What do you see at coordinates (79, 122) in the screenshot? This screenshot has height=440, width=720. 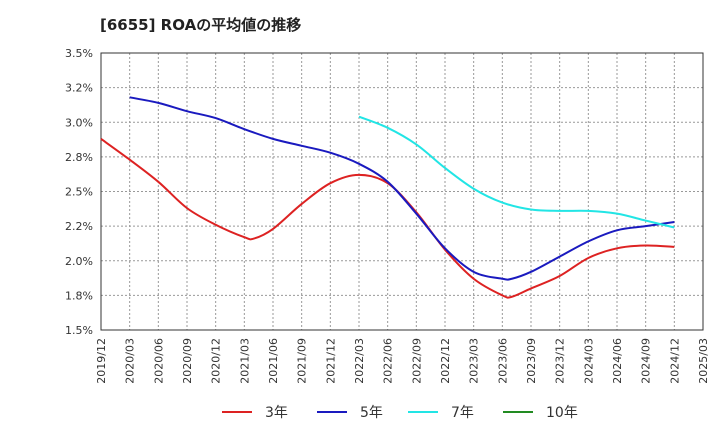 I see `y-tick-label: 3.0%` at bounding box center [79, 122].